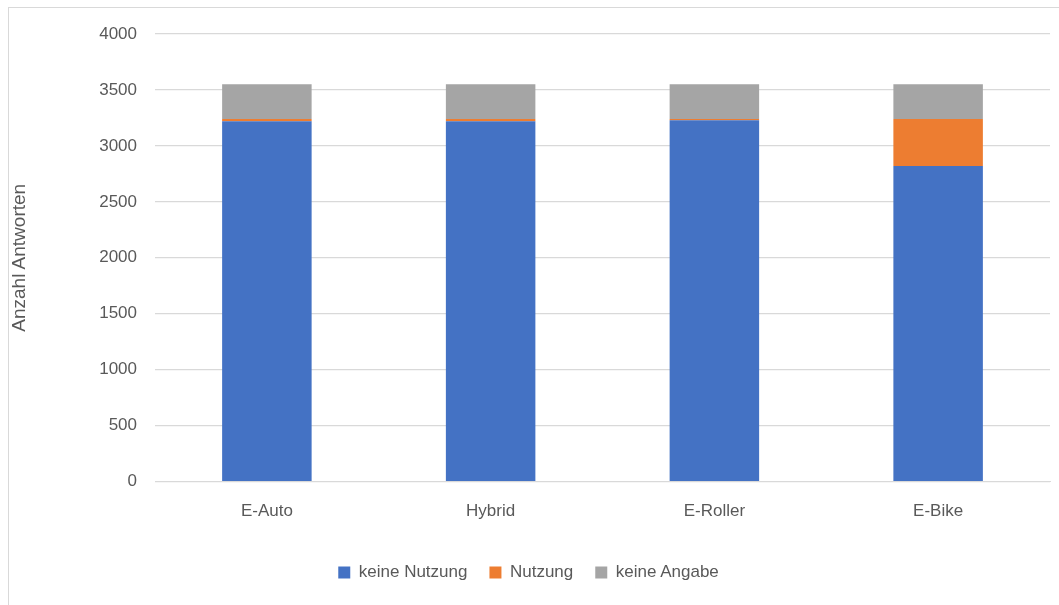 The height and width of the screenshot is (605, 1059). Describe the element at coordinates (118, 369) in the screenshot. I see `y-tick-label: 1000` at that location.